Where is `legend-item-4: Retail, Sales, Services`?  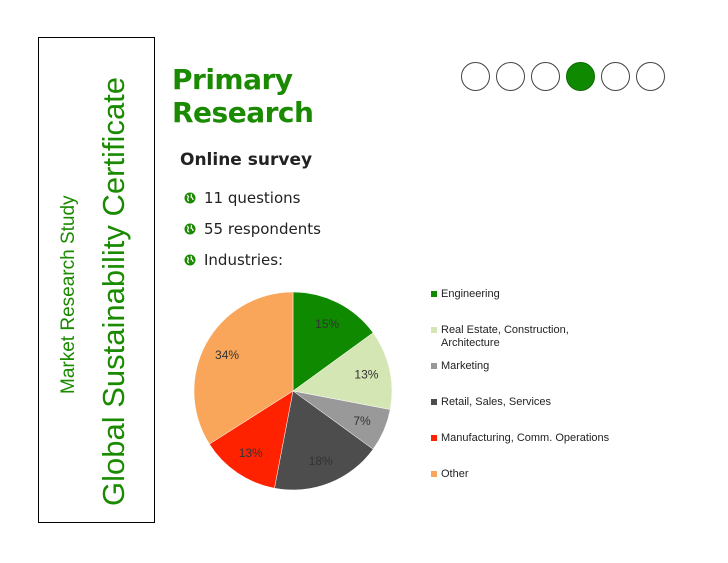 legend-item-4: Retail, Sales, Services is located at coordinates (526, 402).